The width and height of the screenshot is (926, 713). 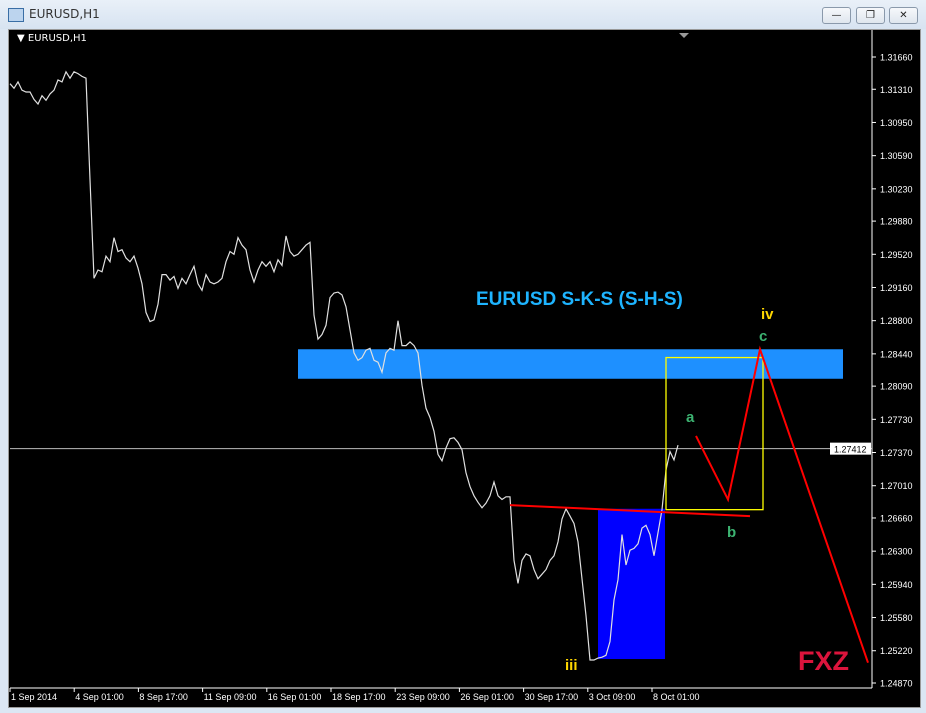 I want to click on y-tick-label: 1.27370, so click(x=896, y=453).